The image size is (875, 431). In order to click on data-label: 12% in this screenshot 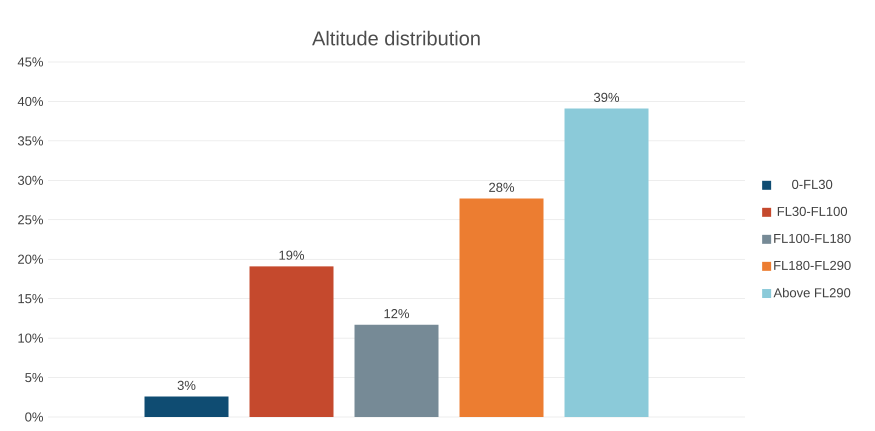, I will do `click(397, 313)`.